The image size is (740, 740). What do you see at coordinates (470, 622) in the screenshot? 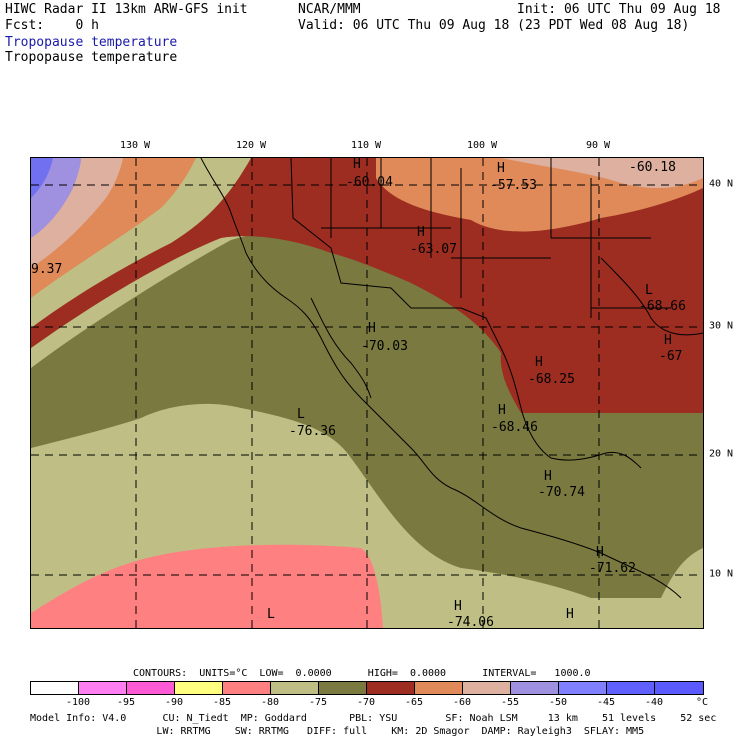
I see `map-value: -74.06` at bounding box center [470, 622].